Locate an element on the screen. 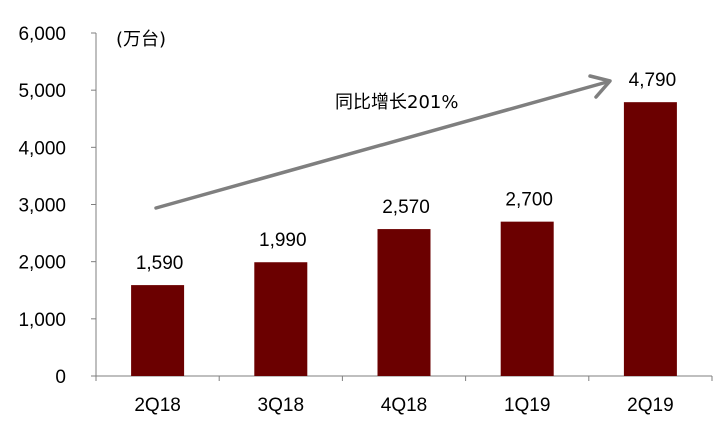 The width and height of the screenshot is (728, 438). y-ticks-group: 0 1,000 2,000 3,000 4,000 5,000 6,000 is located at coordinates (57, 206).